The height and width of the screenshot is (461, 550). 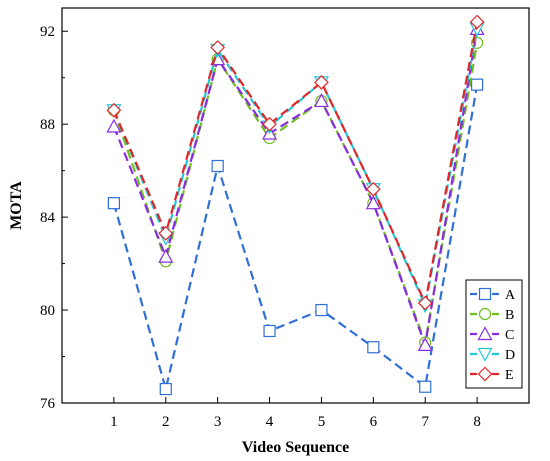 What do you see at coordinates (425, 422) in the screenshot?
I see `x-tick-label: 7` at bounding box center [425, 422].